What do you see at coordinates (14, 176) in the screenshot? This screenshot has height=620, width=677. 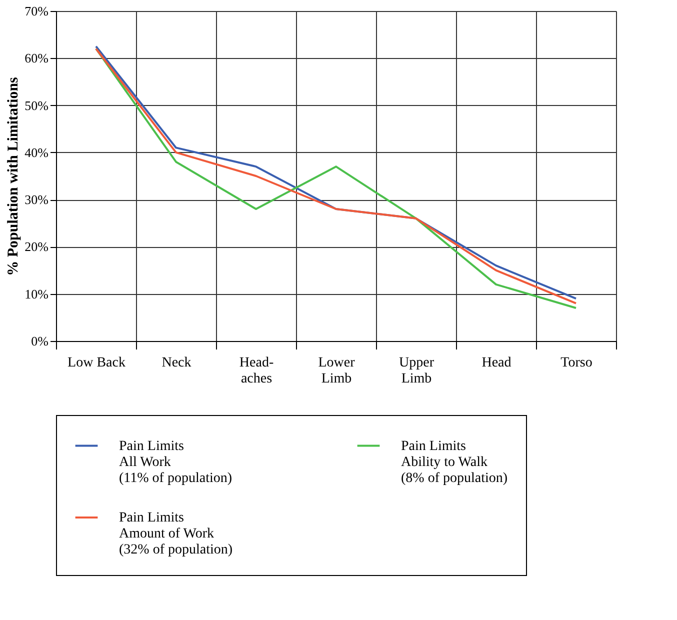 I see `y-axis-title: % Population with Limitations` at bounding box center [14, 176].